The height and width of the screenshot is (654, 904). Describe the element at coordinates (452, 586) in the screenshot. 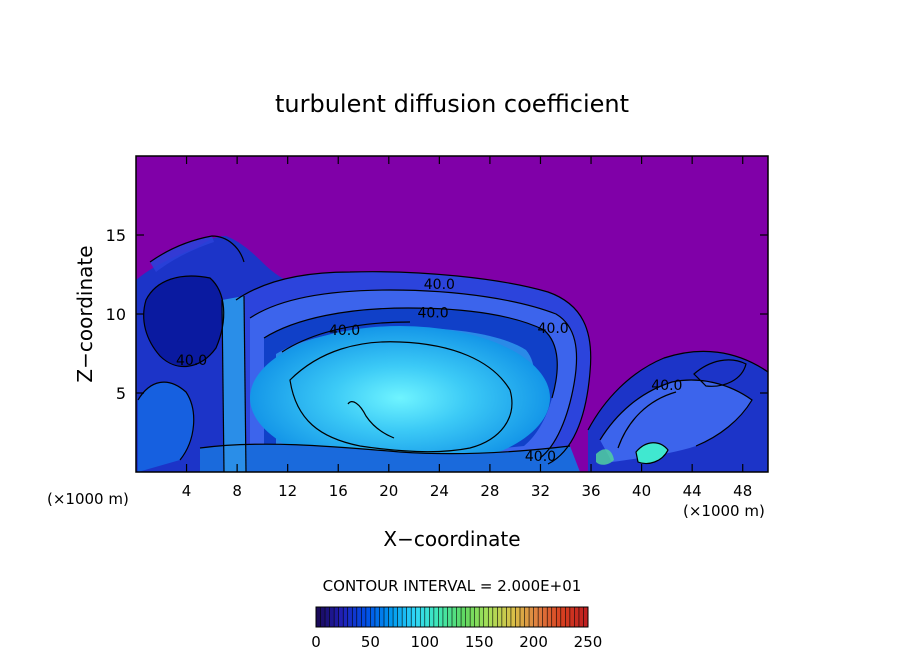

I see `contour-interval-label: CONTOUR INTERVAL = 2.000E+01` at that location.